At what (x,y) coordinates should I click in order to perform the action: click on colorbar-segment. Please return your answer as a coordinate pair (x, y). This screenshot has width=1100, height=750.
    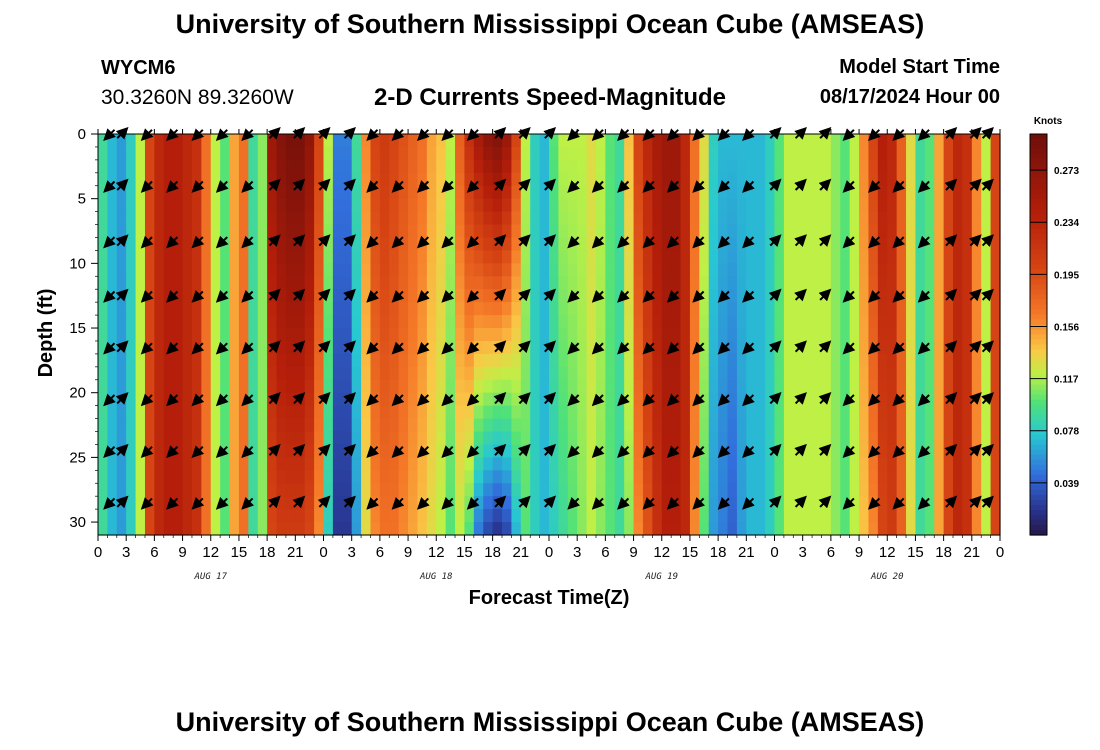
    Looking at the image, I should click on (1038, 172).